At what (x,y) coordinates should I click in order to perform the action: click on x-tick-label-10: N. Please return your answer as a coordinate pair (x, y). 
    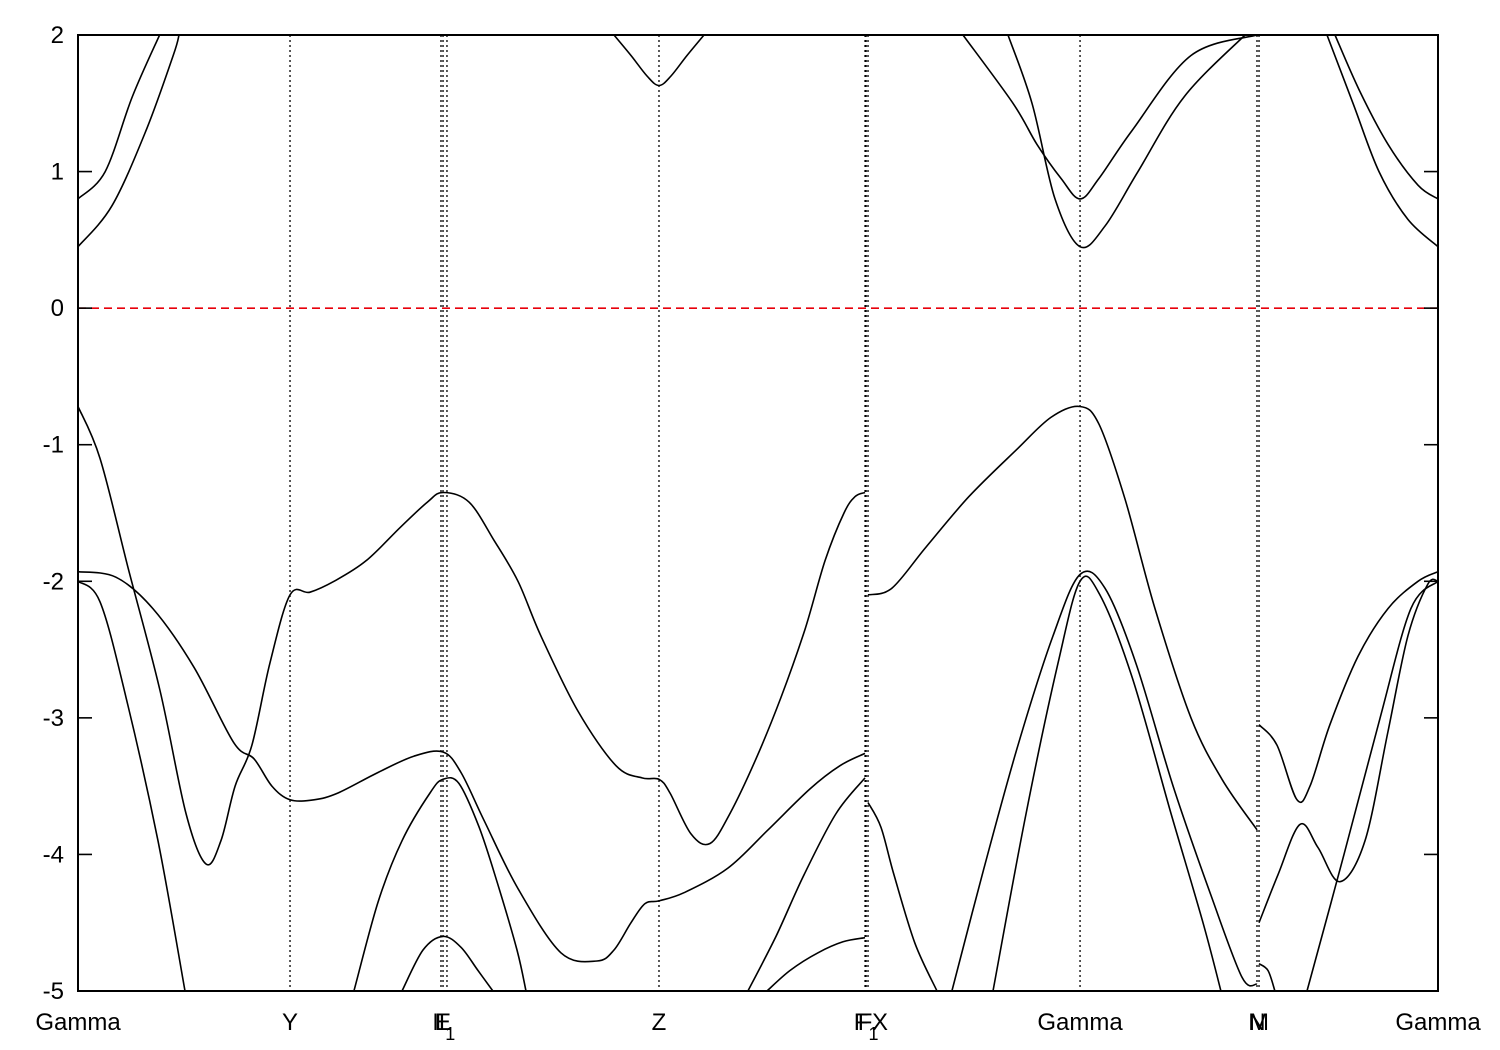
    Looking at the image, I should click on (1256, 1022).